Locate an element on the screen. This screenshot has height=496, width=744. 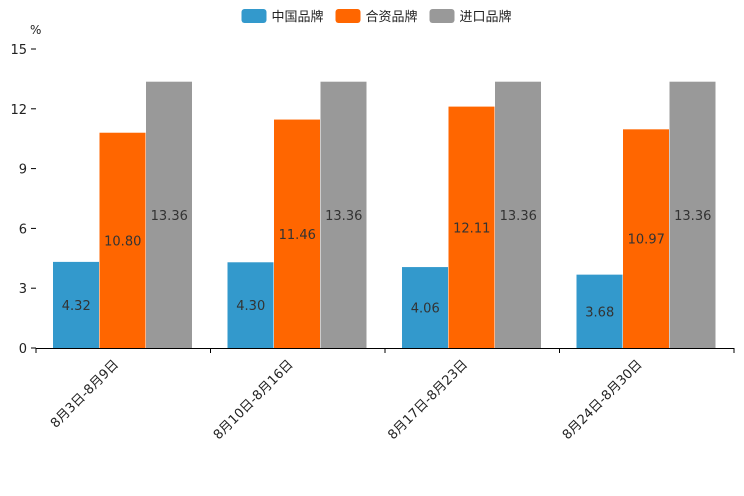
x-category-label-3: 8月24日-8月30日 is located at coordinates (603, 400).